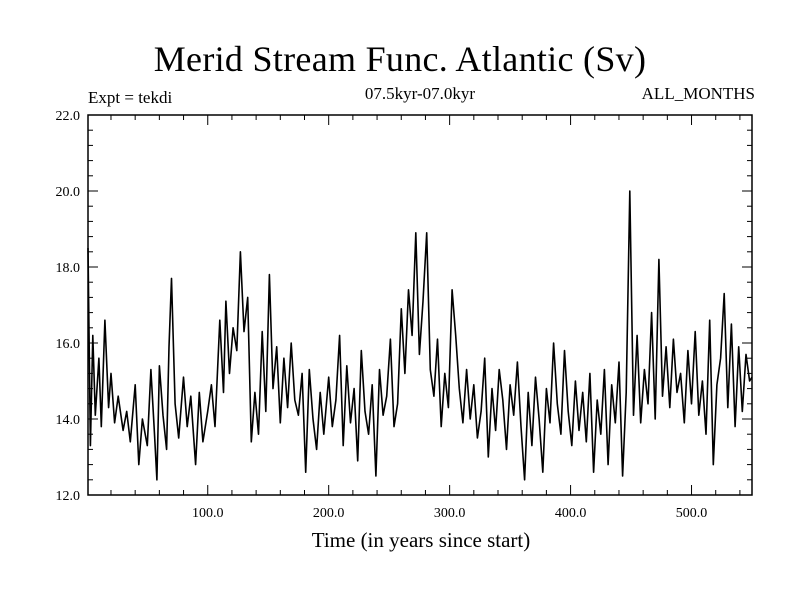 The height and width of the screenshot is (600, 800). Describe the element at coordinates (421, 540) in the screenshot. I see `x-axis-label: Time (in years since start)` at that location.